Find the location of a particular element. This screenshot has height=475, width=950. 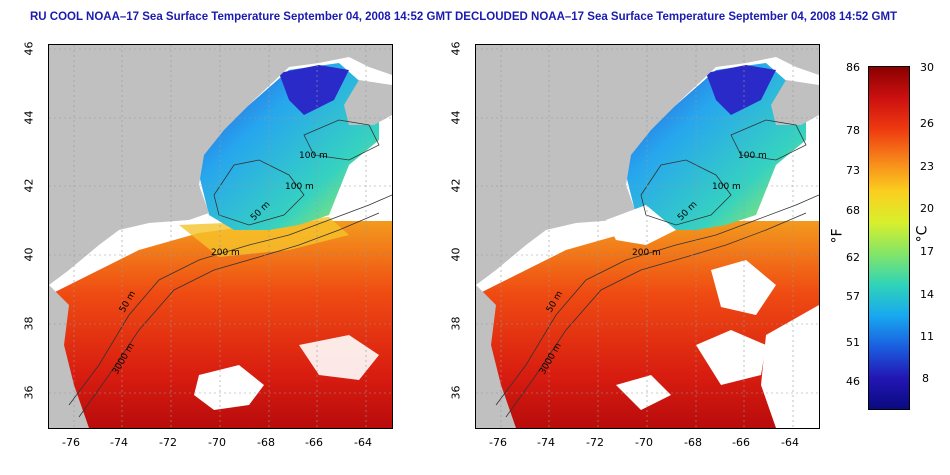

fahrenheit-tick: 78 is located at coordinates (853, 130).